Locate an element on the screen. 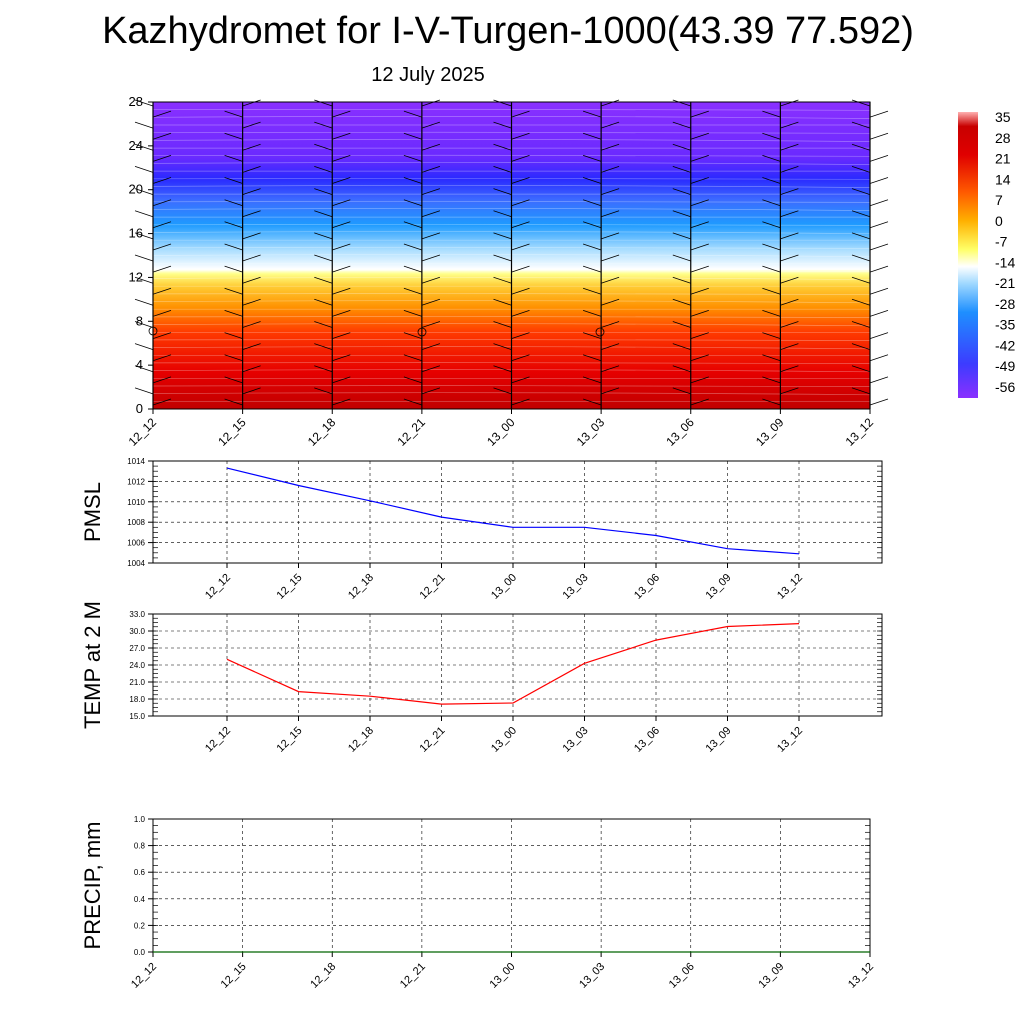 Image resolution: width=1024 pixels, height=1024 pixels. y-tick-label: 12 is located at coordinates (136, 276).